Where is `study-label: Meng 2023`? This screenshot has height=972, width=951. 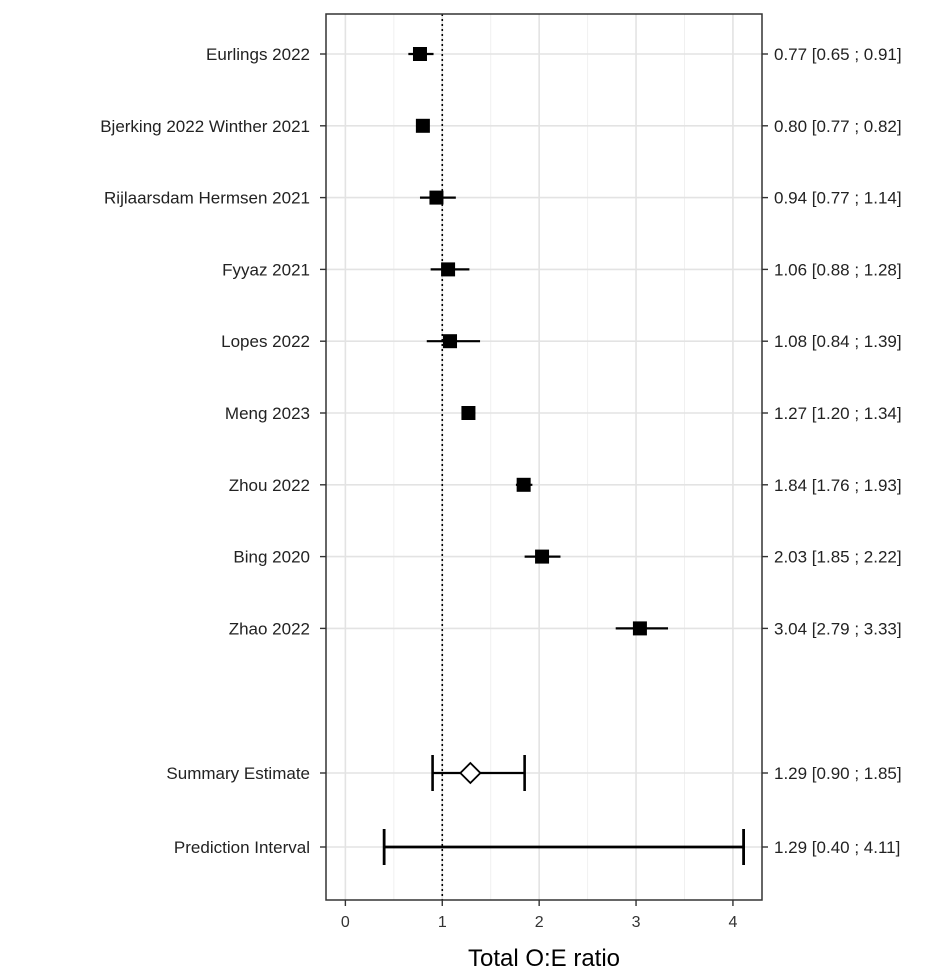 study-label: Meng 2023 is located at coordinates (267, 413).